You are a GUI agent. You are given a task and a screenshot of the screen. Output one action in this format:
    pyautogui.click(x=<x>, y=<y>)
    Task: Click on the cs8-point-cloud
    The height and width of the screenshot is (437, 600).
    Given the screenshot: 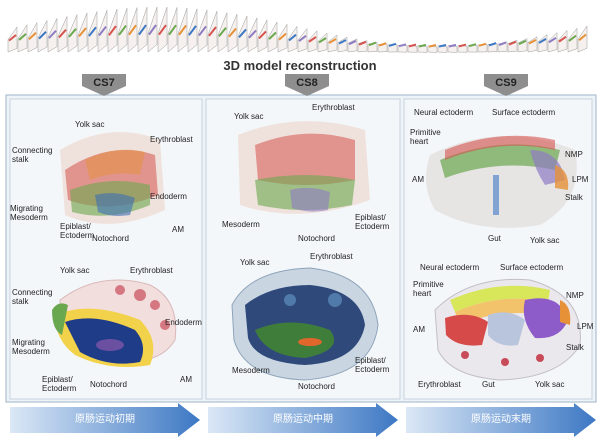 What is the action you would take?
    pyautogui.click(x=304, y=167)
    